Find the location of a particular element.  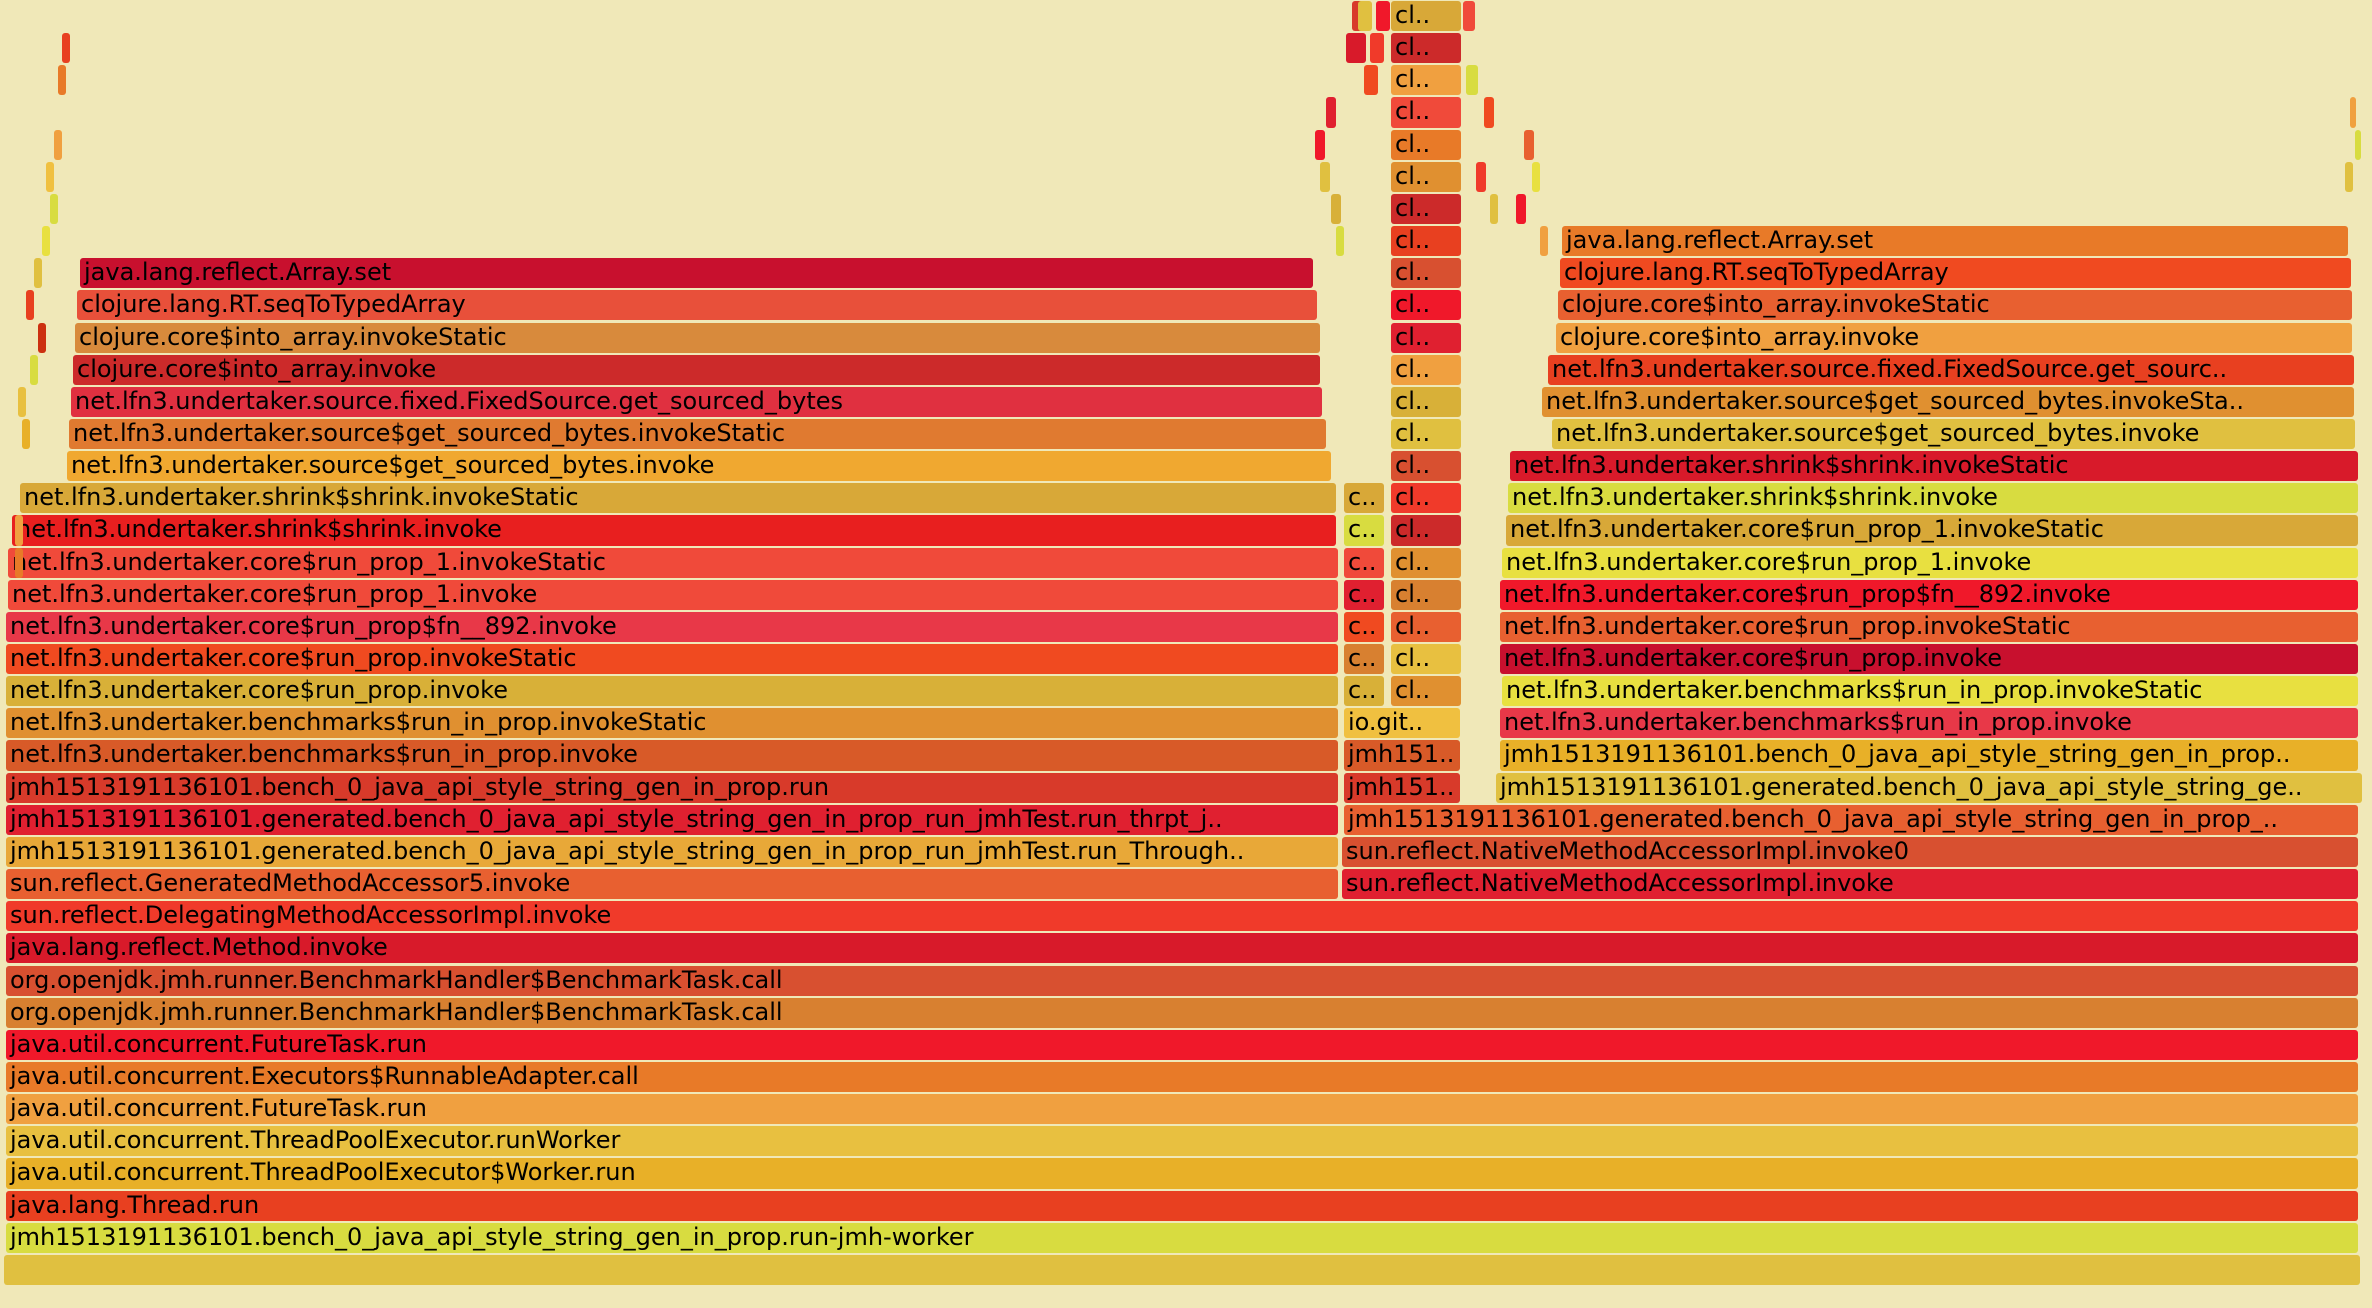

flame-frame: io.git.. is located at coordinates (1402, 723).